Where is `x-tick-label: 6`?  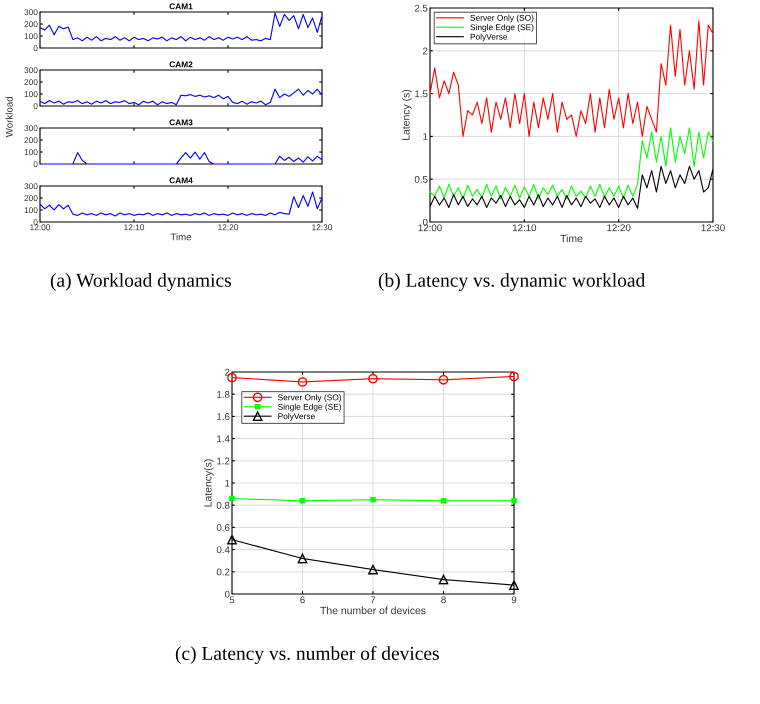 x-tick-label: 6 is located at coordinates (302, 600).